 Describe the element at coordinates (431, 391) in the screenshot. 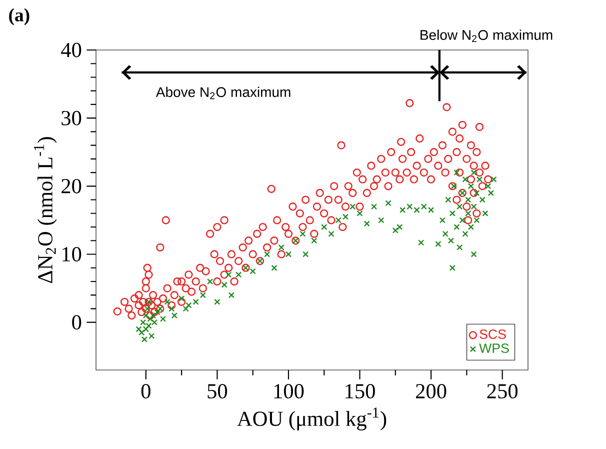

I see `x-tick-label: 200` at that location.